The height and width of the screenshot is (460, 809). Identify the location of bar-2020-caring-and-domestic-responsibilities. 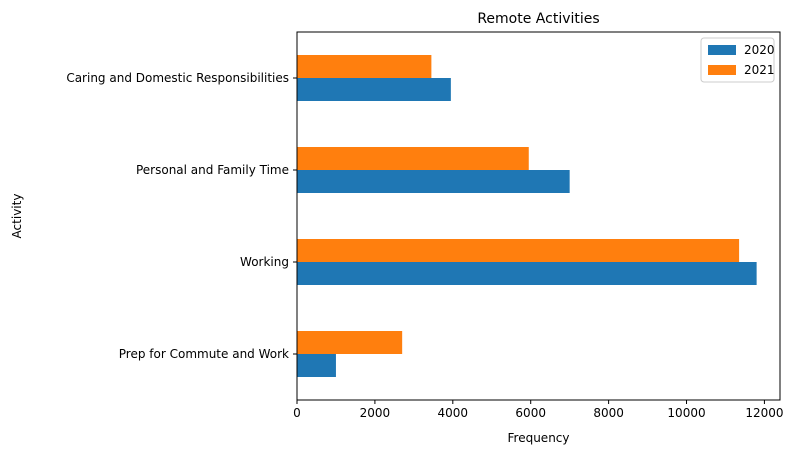
(374, 89).